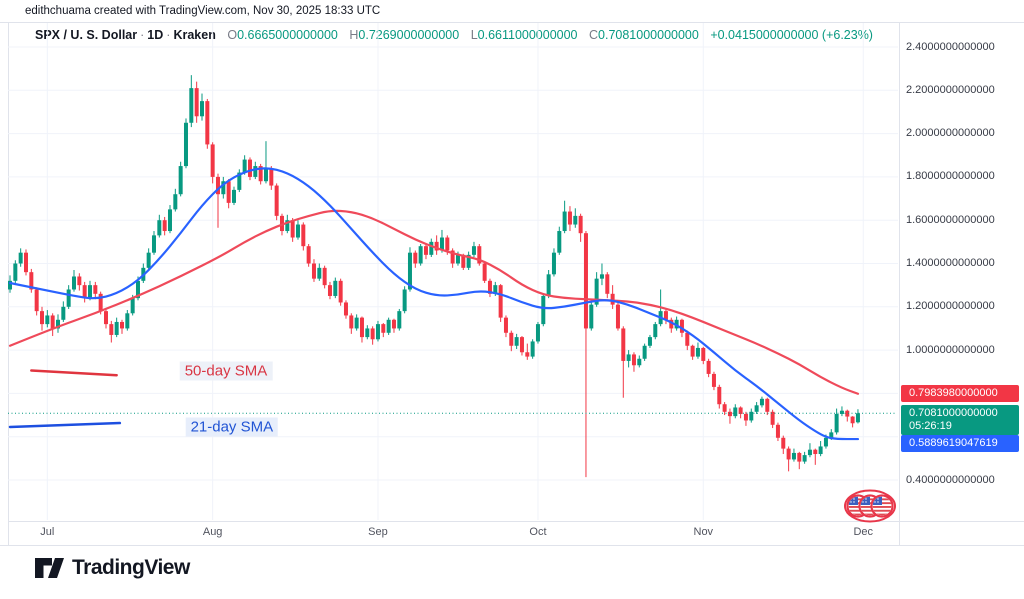  I want to click on price-tick-label: 2.4000000000000, so click(950, 46).